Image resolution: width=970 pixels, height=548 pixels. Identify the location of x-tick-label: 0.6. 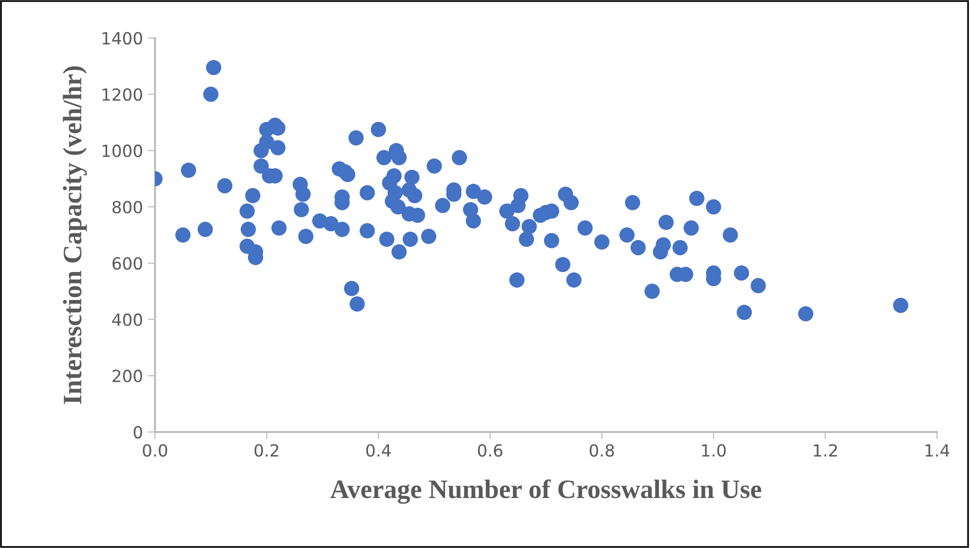
(490, 450).